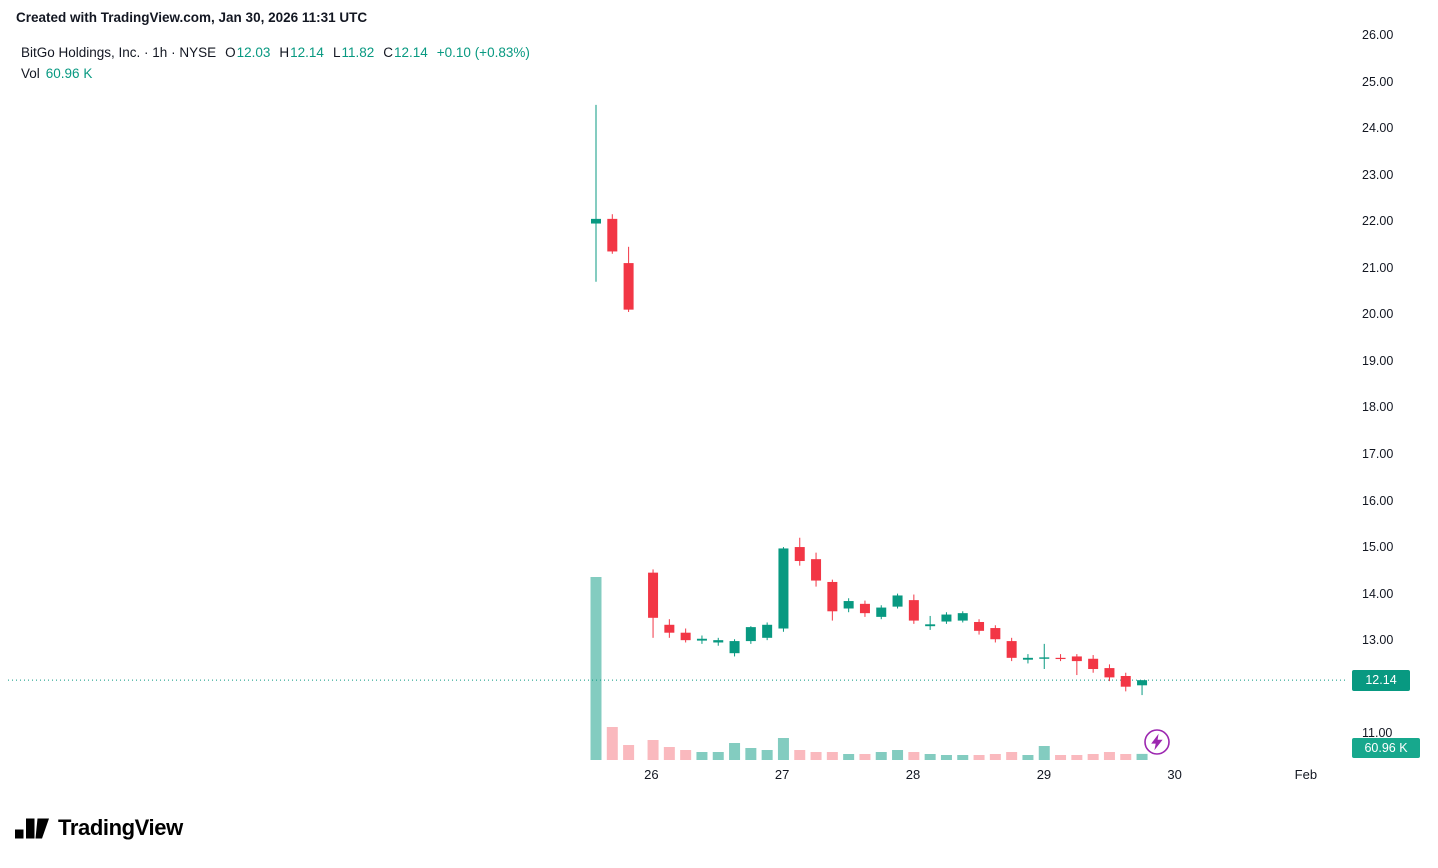 This screenshot has width=1438, height=868. I want to click on price-axis-label: 26.00, so click(1378, 35).